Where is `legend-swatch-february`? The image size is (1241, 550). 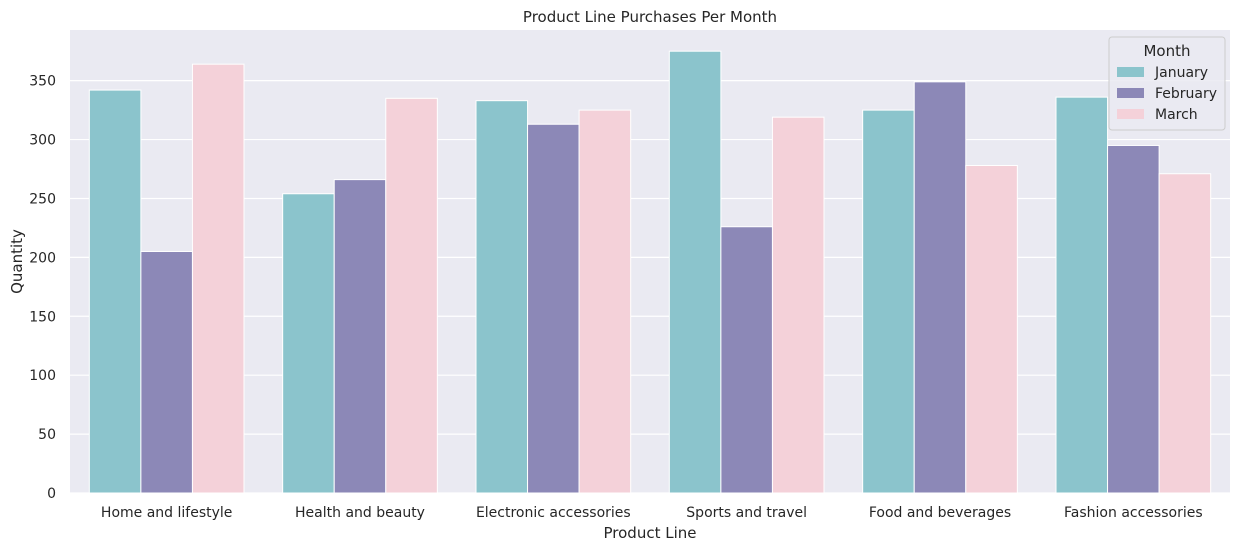 legend-swatch-february is located at coordinates (1130, 93).